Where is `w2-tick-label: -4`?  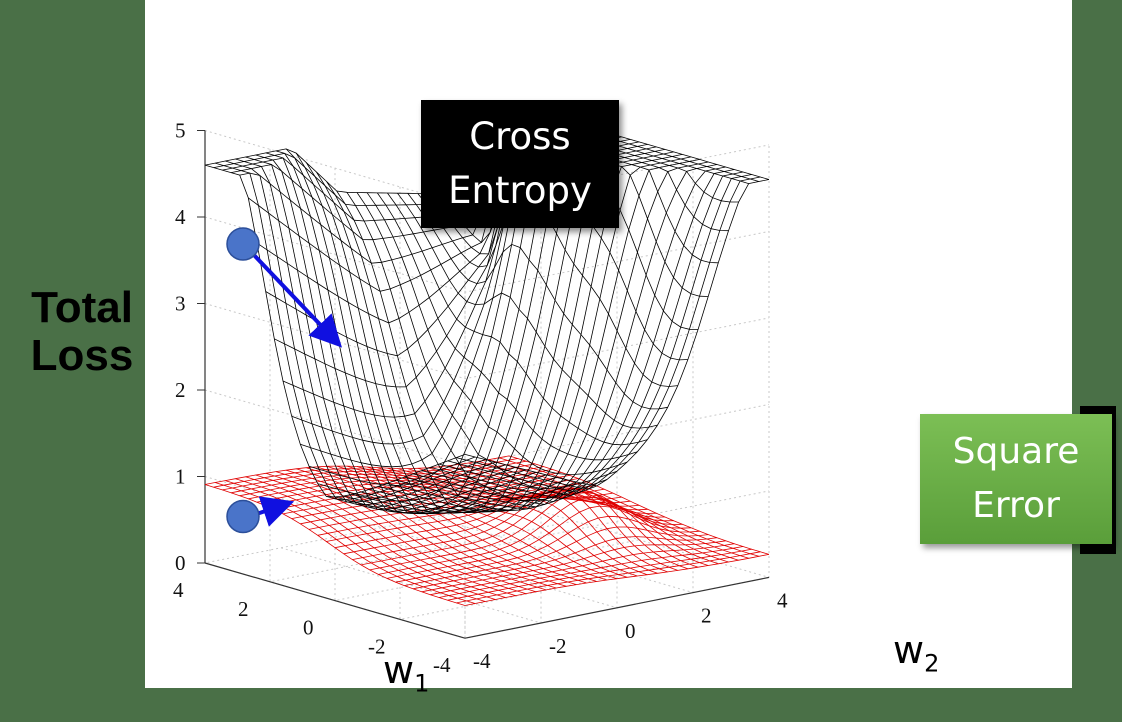
w2-tick-label: -4 is located at coordinates (482, 661).